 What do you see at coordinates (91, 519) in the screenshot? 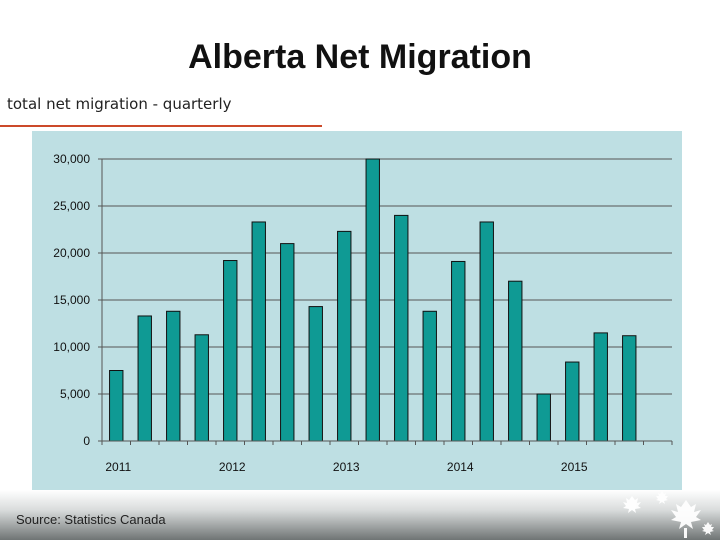
I see `source-note: Source: Statistics Canada` at bounding box center [91, 519].